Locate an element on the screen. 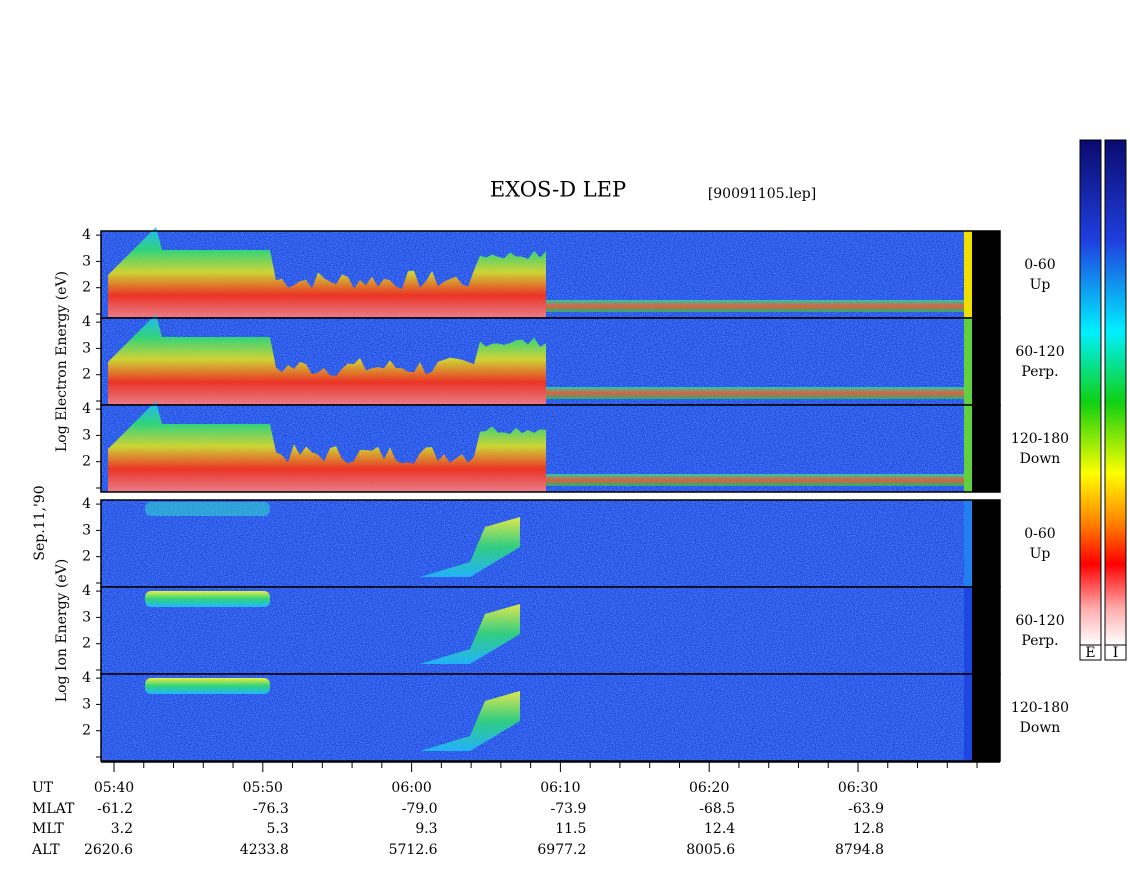  orbit-value: 9.3 is located at coordinates (426, 829).